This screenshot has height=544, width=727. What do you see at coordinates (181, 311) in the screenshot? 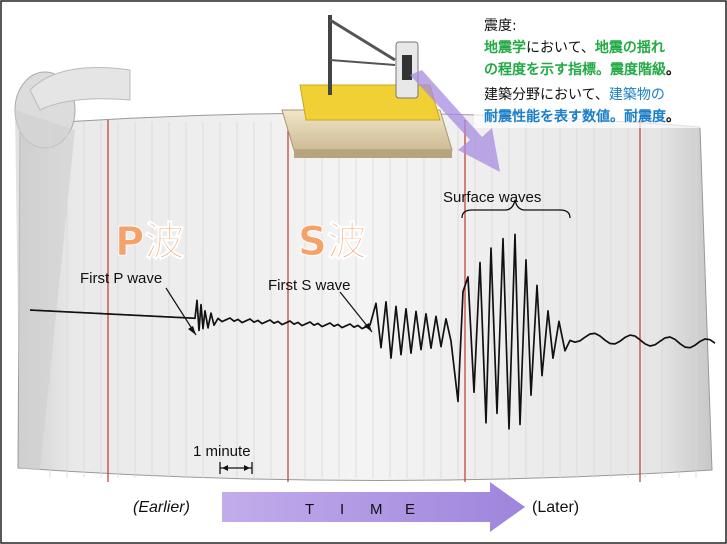
I see `first-p-wave-marker` at bounding box center [181, 311].